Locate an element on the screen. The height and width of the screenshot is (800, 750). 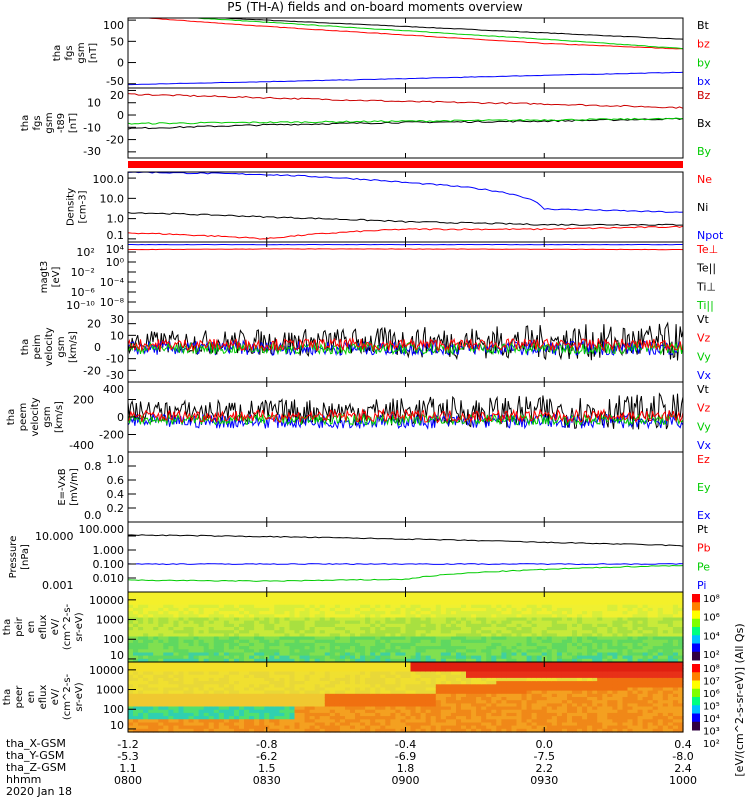
legend-Te⊥: Te⊥ is located at coordinates (707, 249).